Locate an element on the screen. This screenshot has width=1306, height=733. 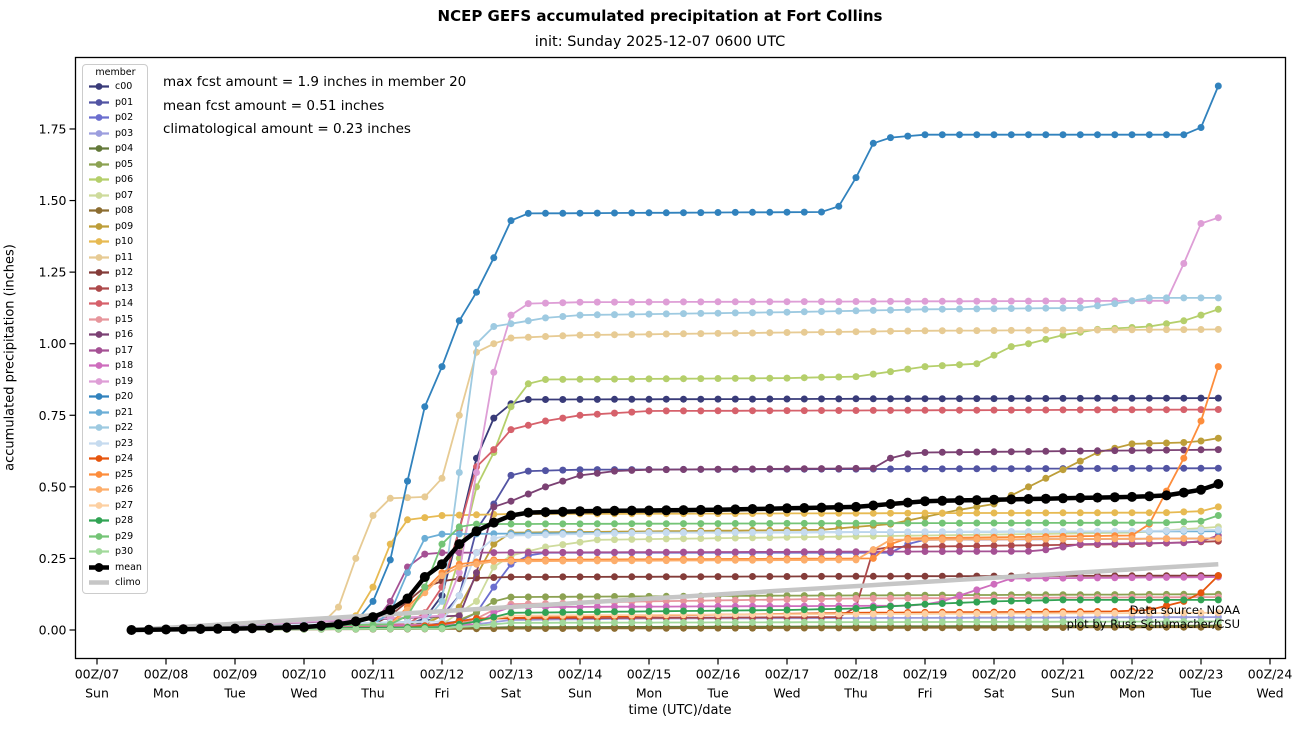
legend-label-p15: p15 is located at coordinates (124, 319).